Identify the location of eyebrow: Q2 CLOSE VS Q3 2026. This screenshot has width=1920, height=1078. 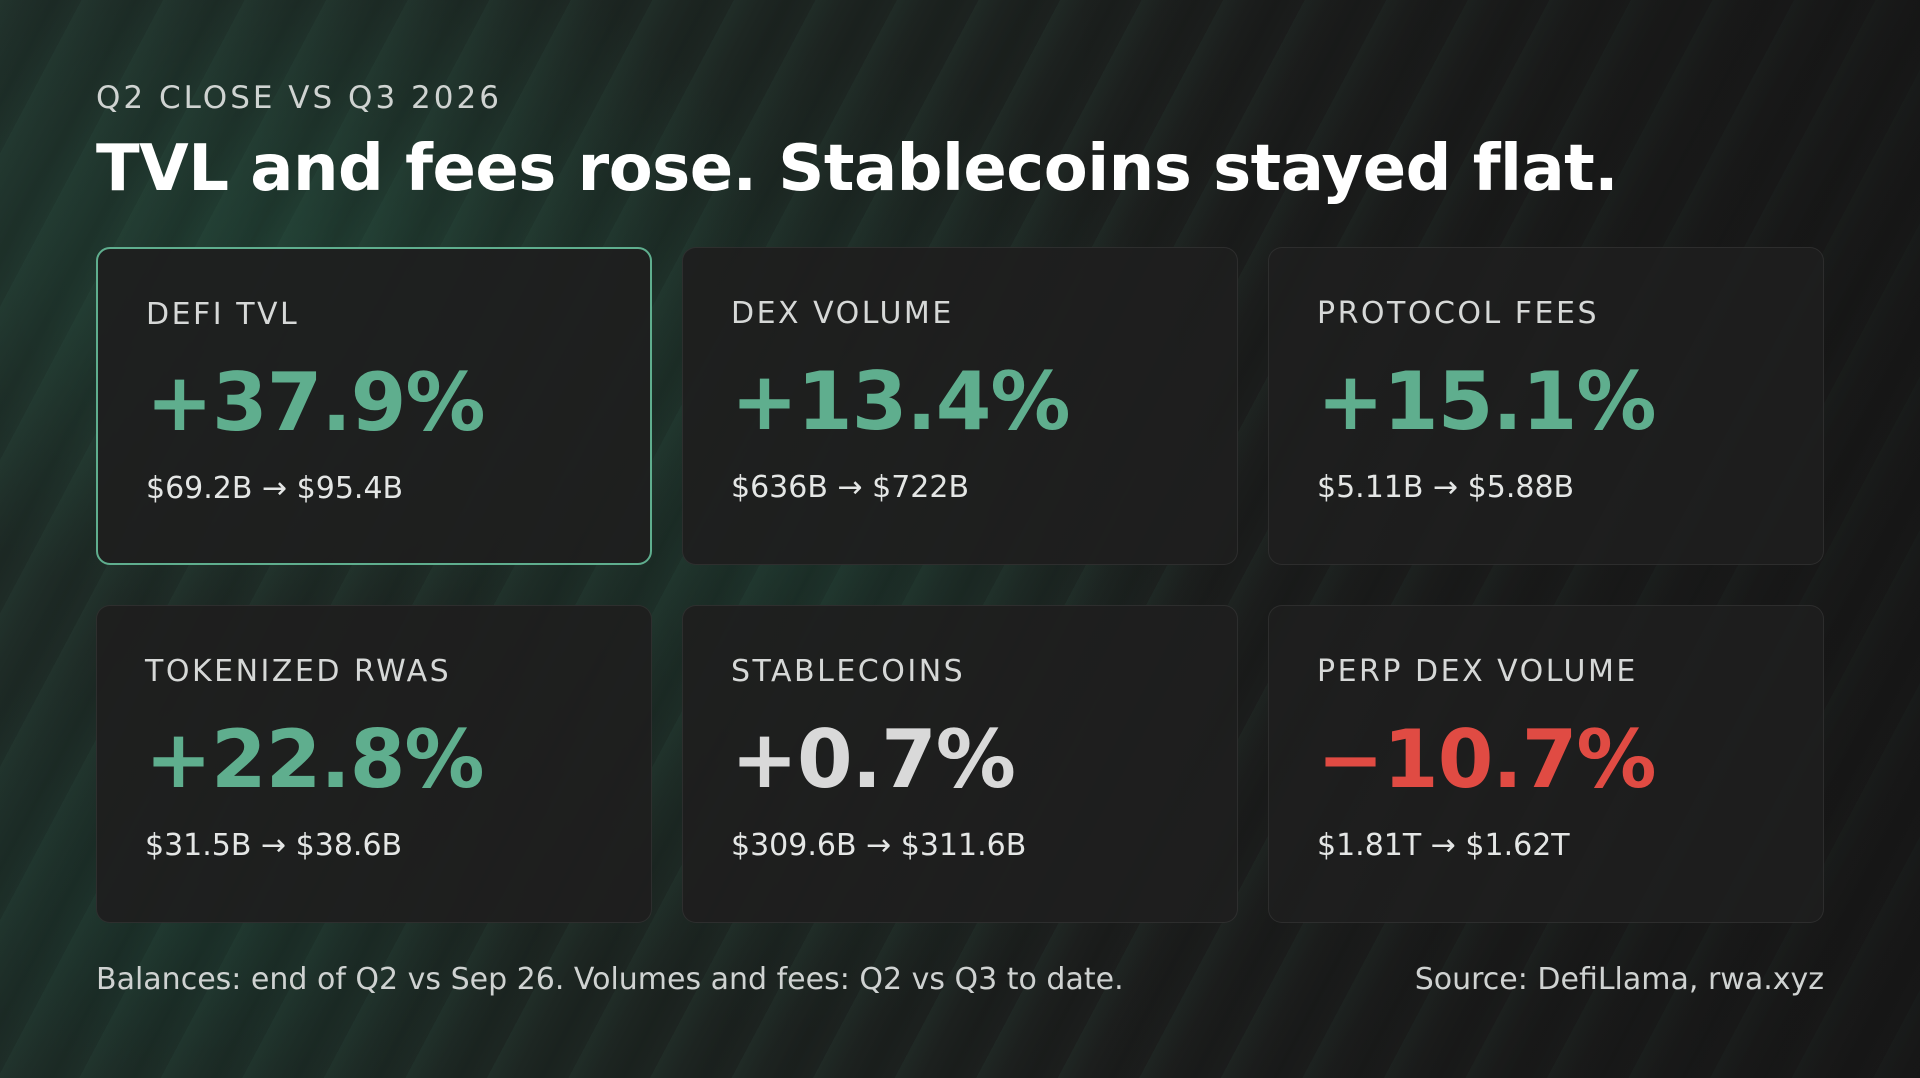
(299, 98).